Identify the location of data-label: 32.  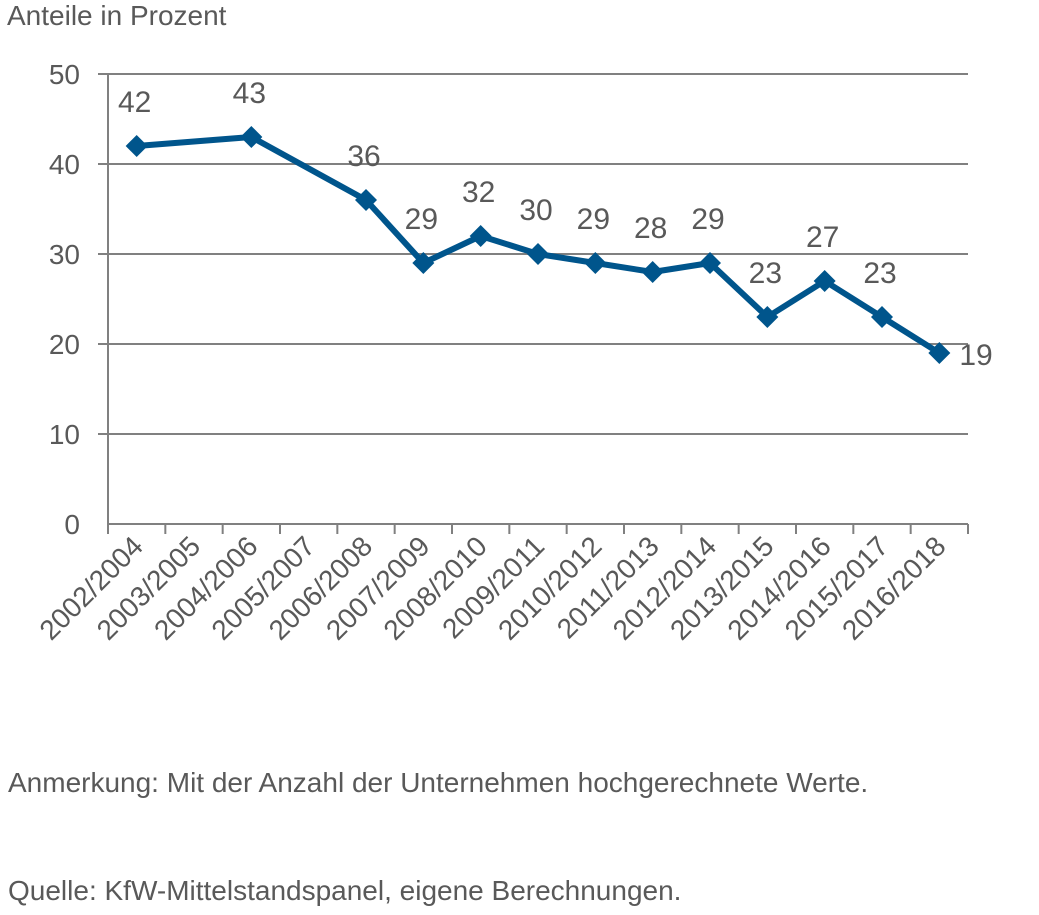
(478, 192).